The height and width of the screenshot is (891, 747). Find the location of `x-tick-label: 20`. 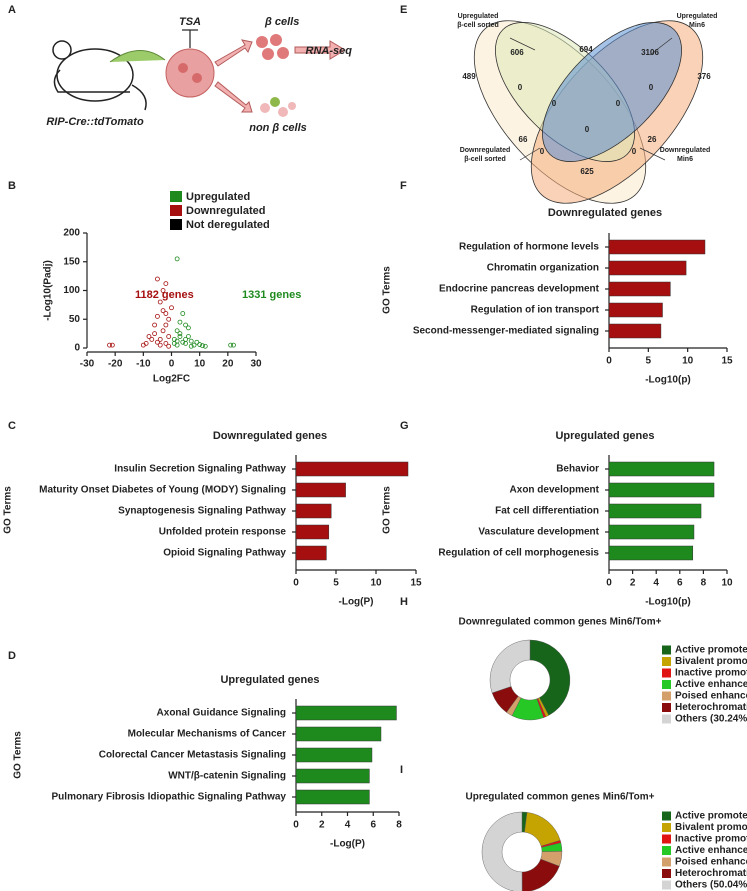

x-tick-label: 20 is located at coordinates (228, 364).